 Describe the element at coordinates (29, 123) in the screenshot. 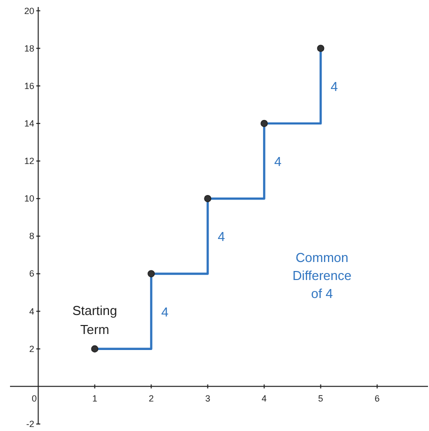

I see `y-tick-label: 14` at that location.